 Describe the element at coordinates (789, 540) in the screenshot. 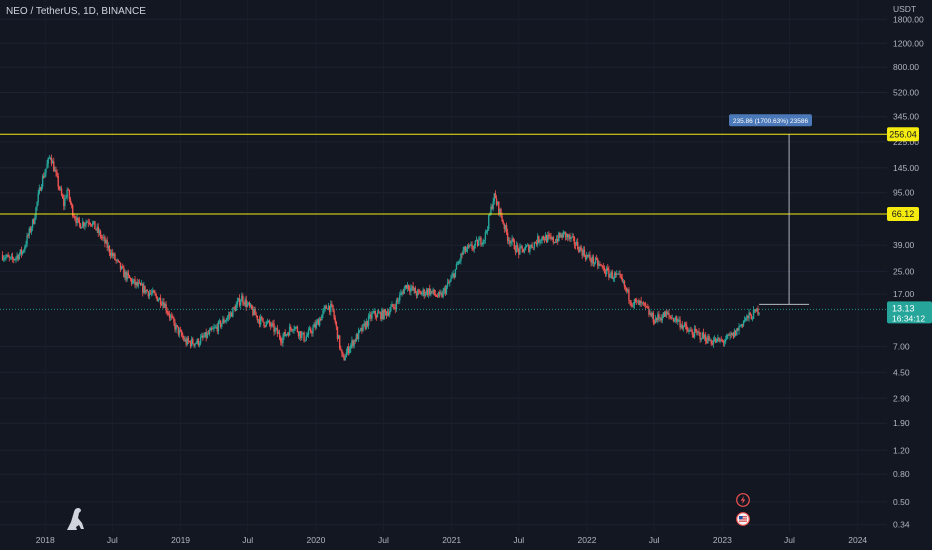

I see `time-tick-label: Jul` at that location.